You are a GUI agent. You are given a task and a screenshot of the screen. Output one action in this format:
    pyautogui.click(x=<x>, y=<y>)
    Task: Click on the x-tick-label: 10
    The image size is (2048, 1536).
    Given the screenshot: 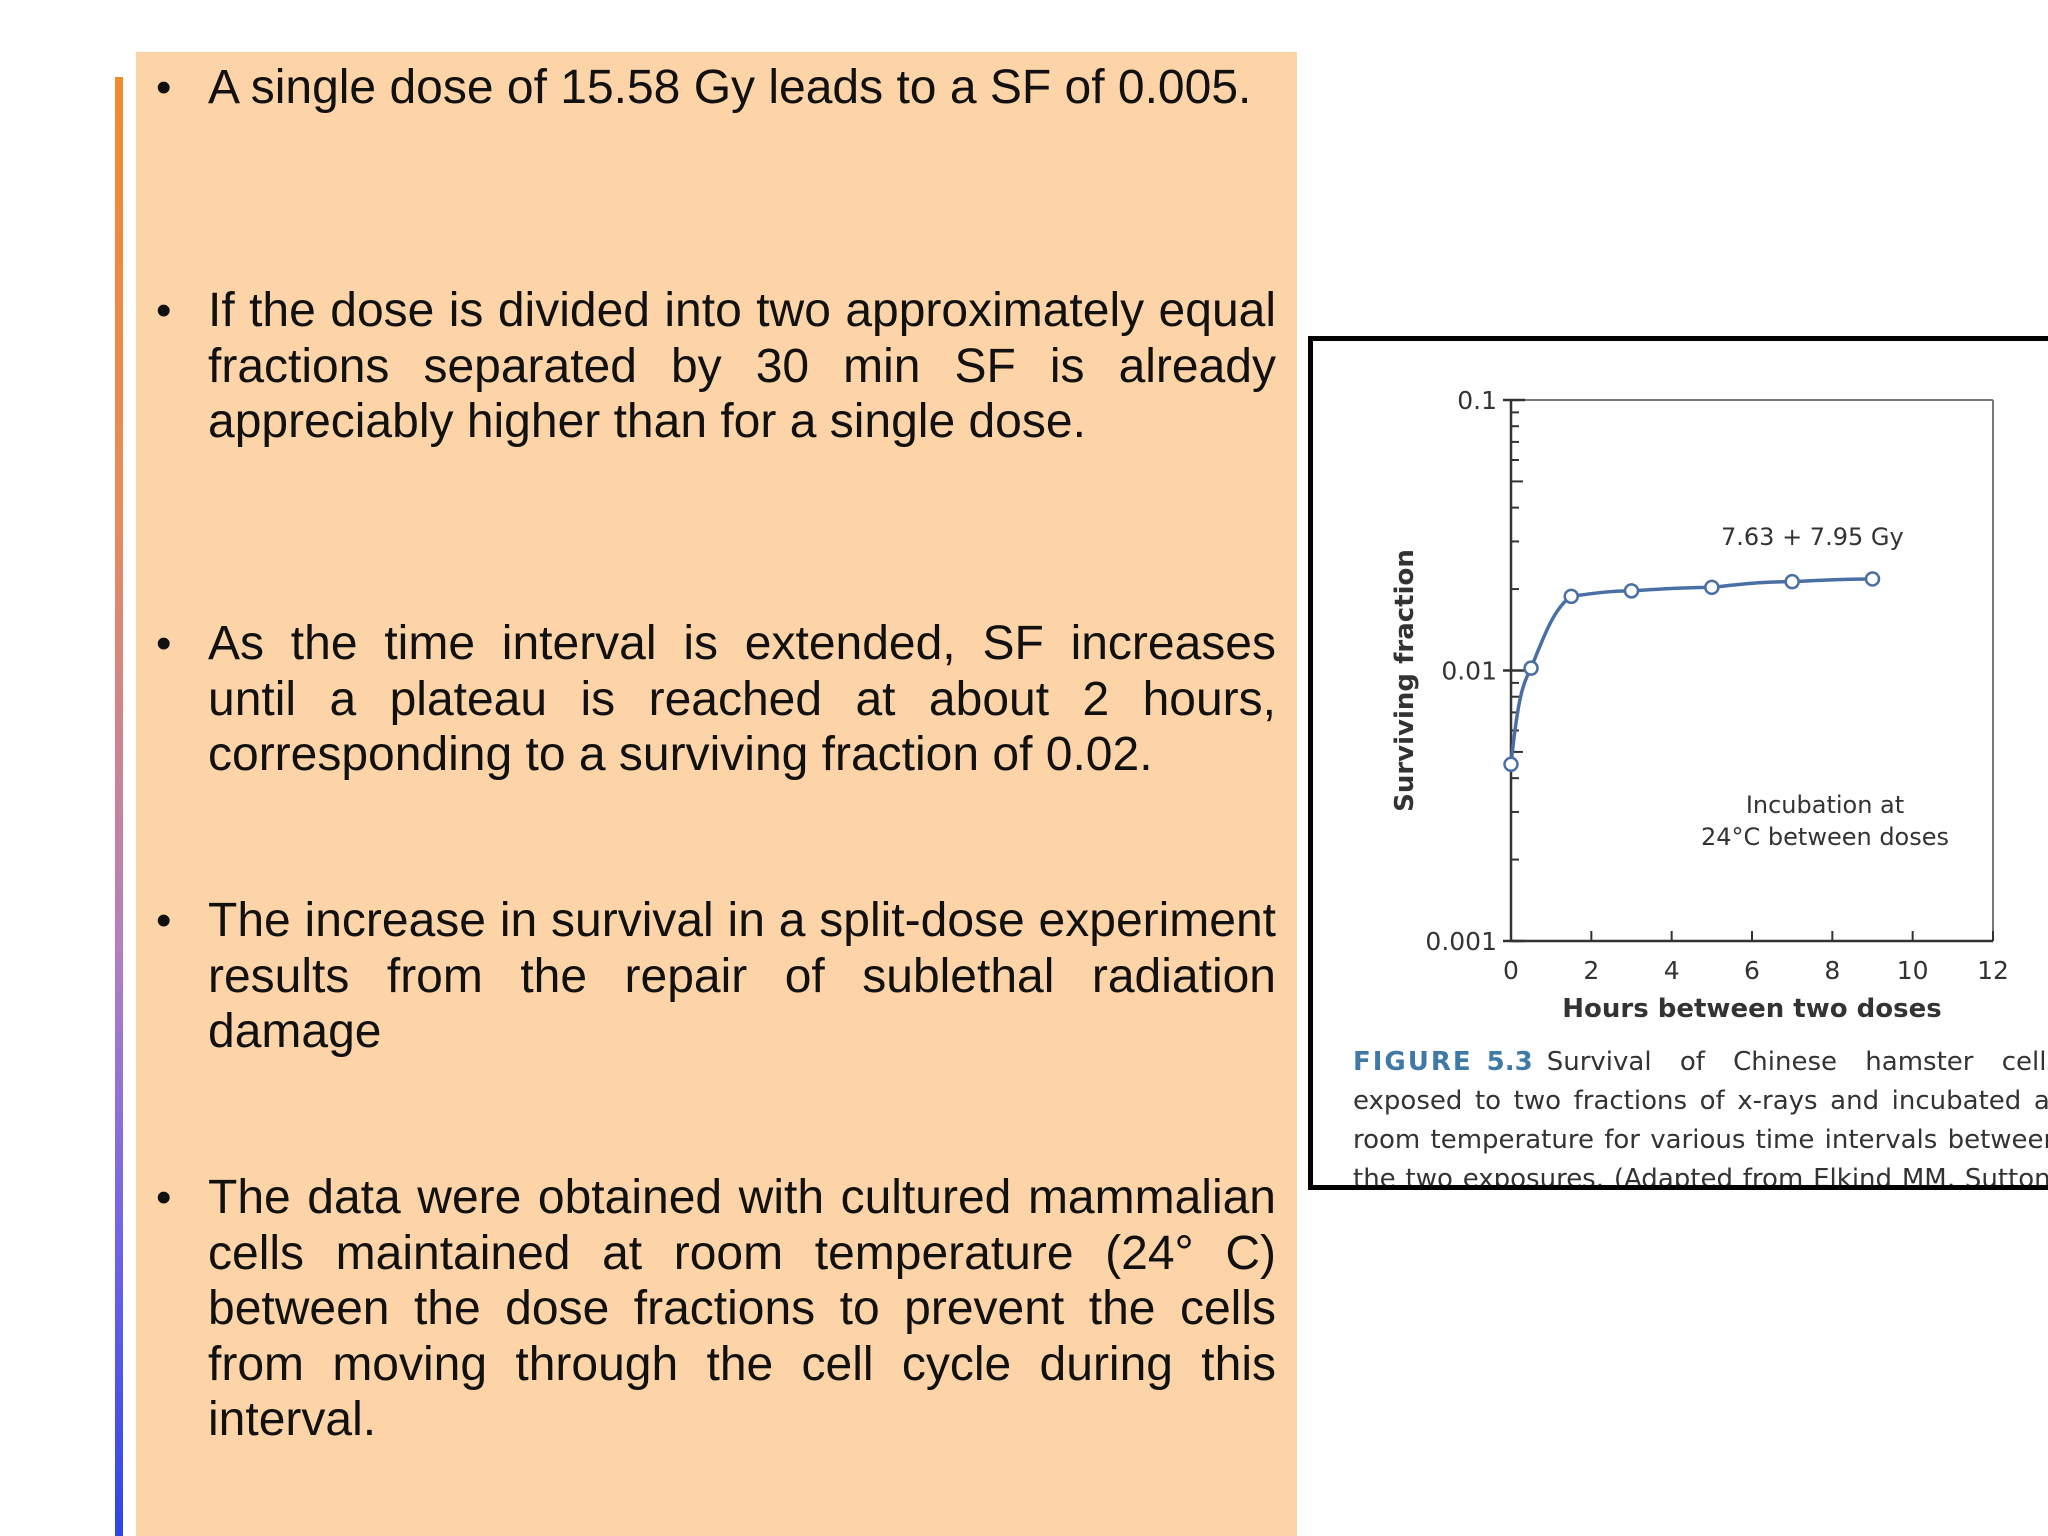 What is the action you would take?
    pyautogui.click(x=1913, y=970)
    